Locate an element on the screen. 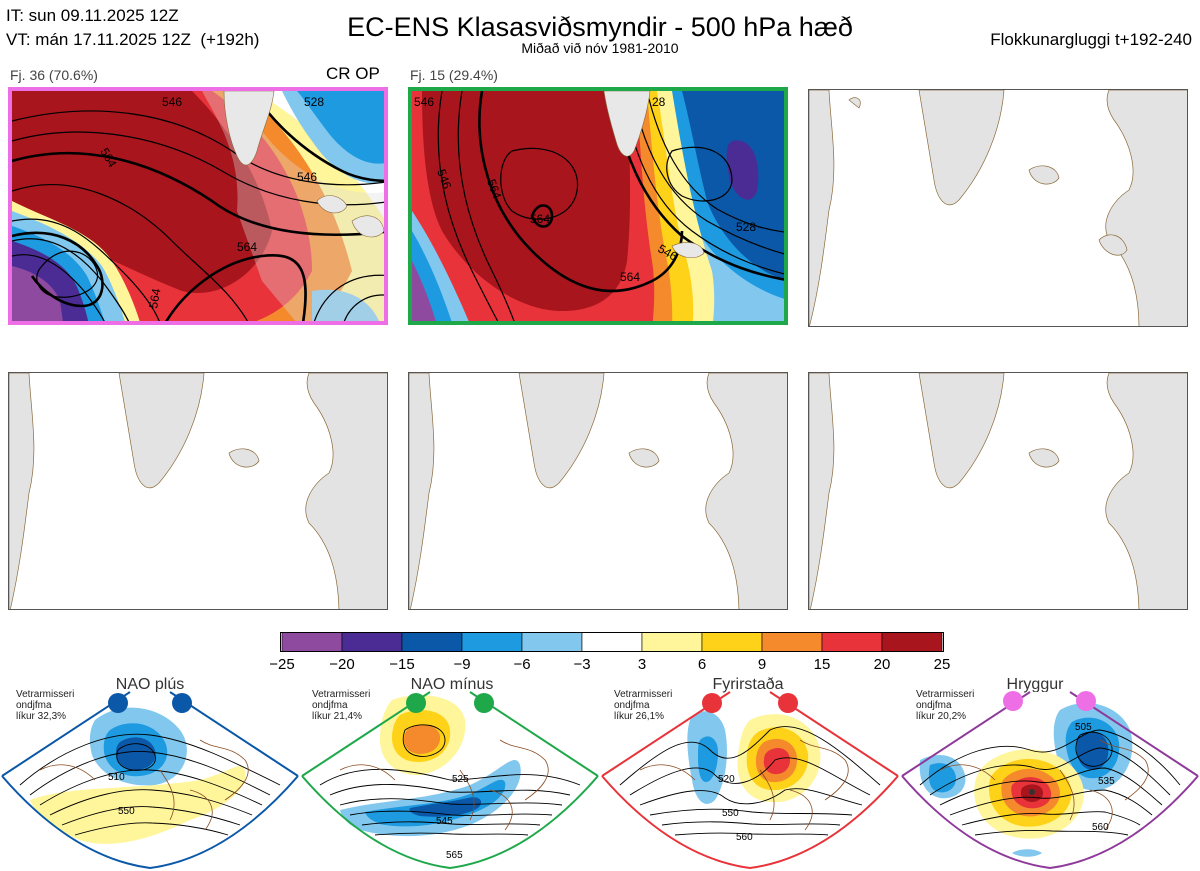 This screenshot has width=1200, height=871. contour-label: 525 is located at coordinates (460, 779).